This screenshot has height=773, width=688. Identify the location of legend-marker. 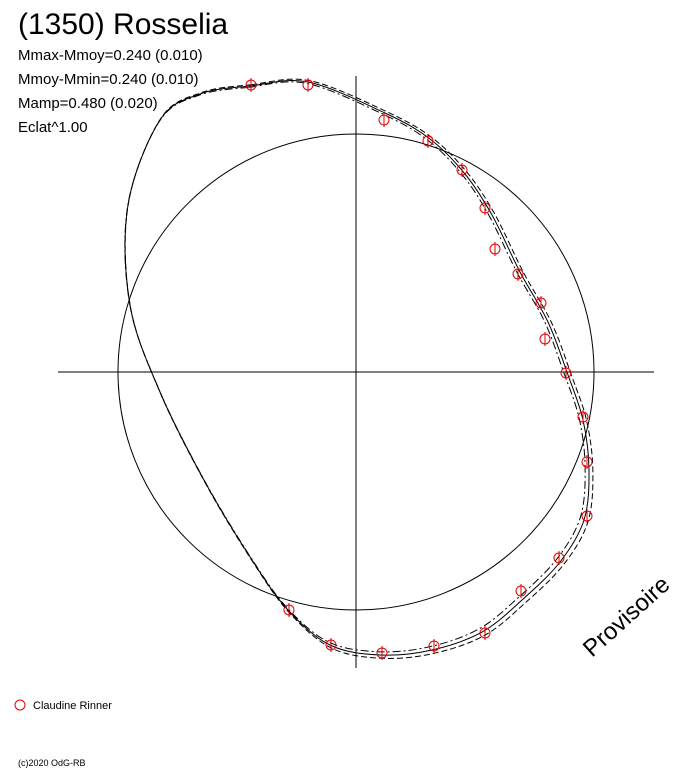
(20, 705).